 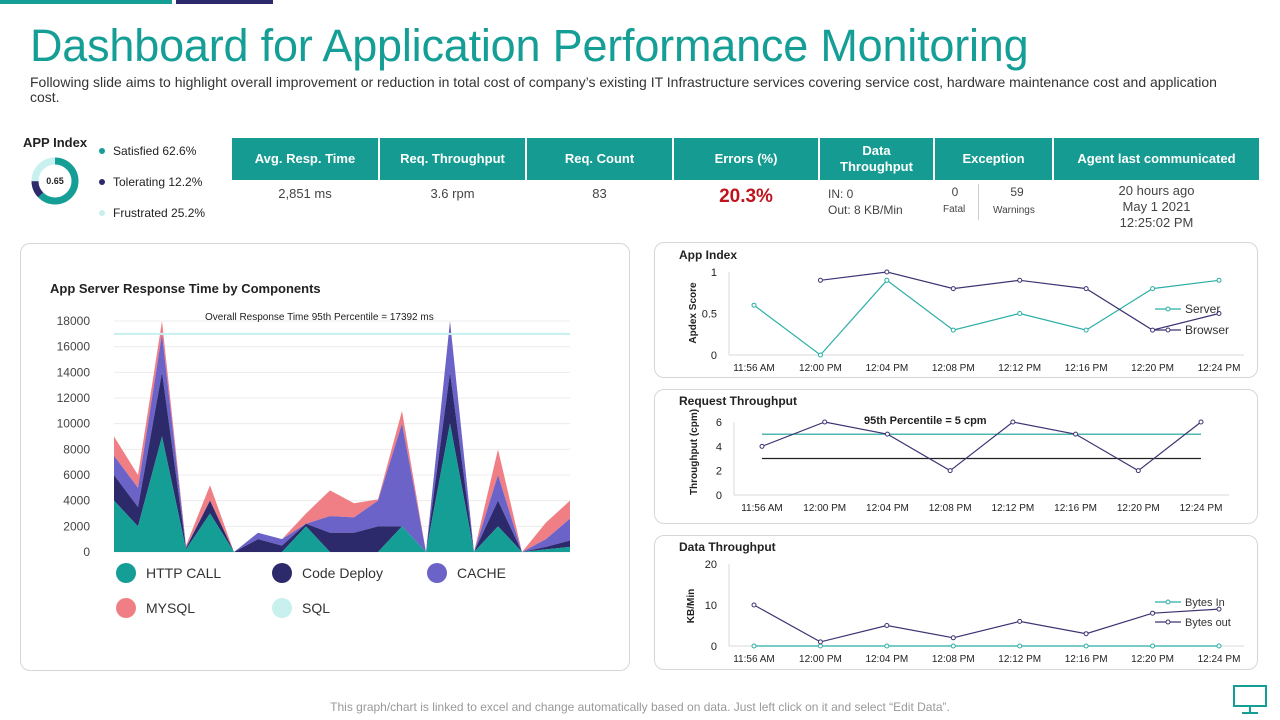 What do you see at coordinates (1208, 623) in the screenshot?
I see `legend-label: Bytes out` at bounding box center [1208, 623].